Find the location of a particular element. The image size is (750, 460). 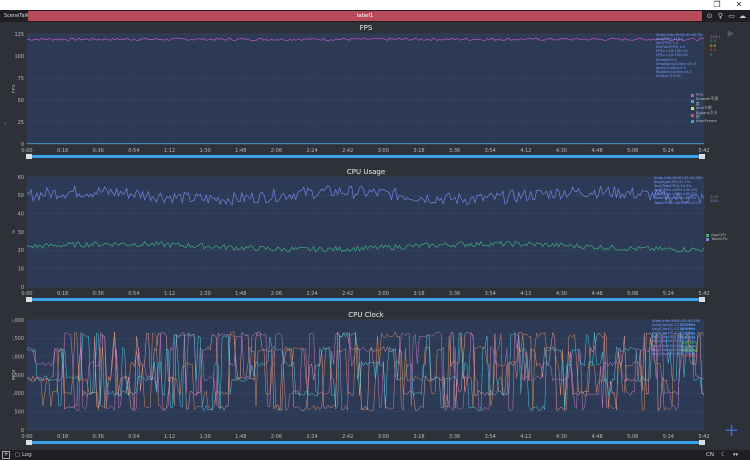

bulb-icon: ♀ is located at coordinates (720, 16).